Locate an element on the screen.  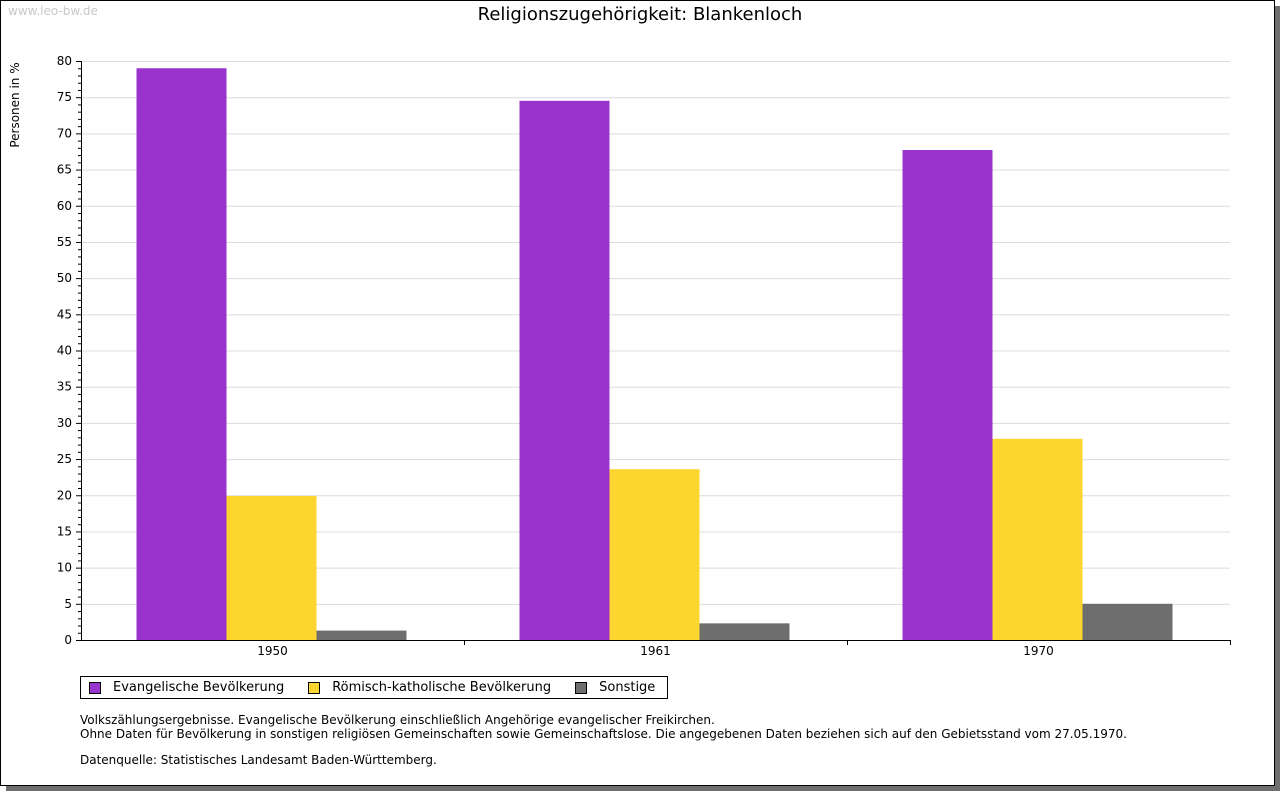
legend-item-evangelisch: Evangelische Bevölkerung is located at coordinates (186, 687).